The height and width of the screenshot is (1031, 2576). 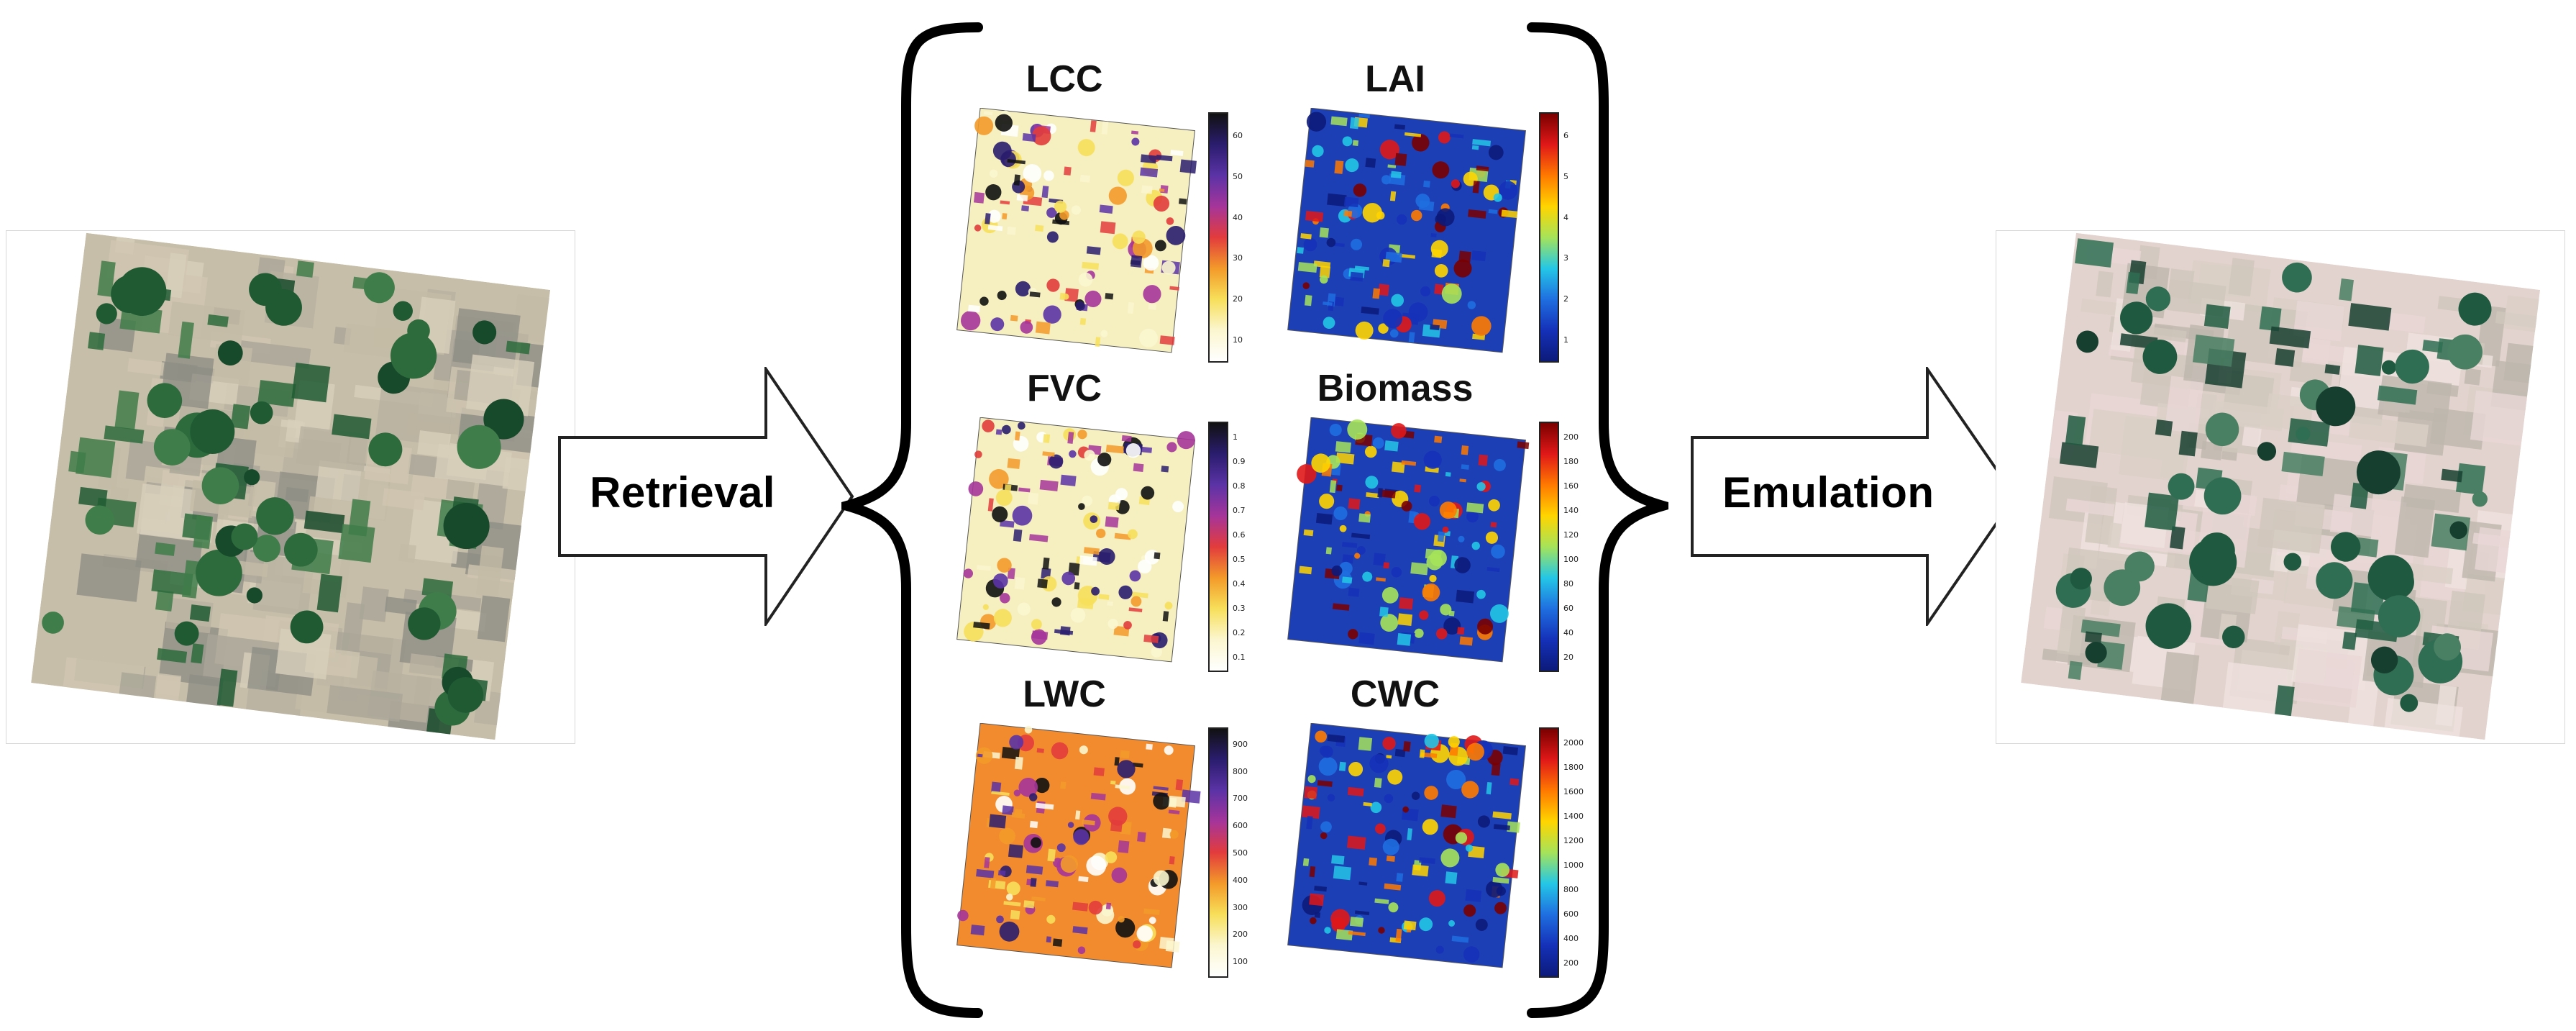 I want to click on colorbar-tick-label: 80, so click(x=1568, y=584).